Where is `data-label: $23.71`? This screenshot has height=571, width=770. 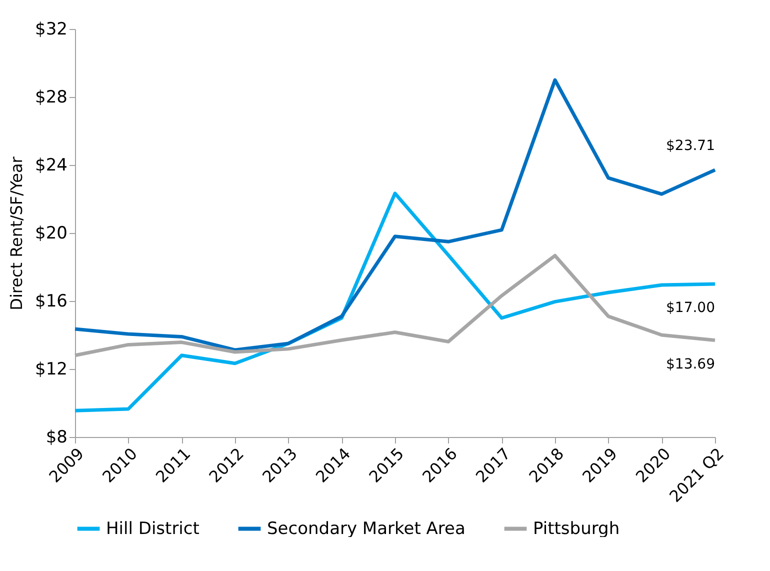 data-label: $23.71 is located at coordinates (690, 146).